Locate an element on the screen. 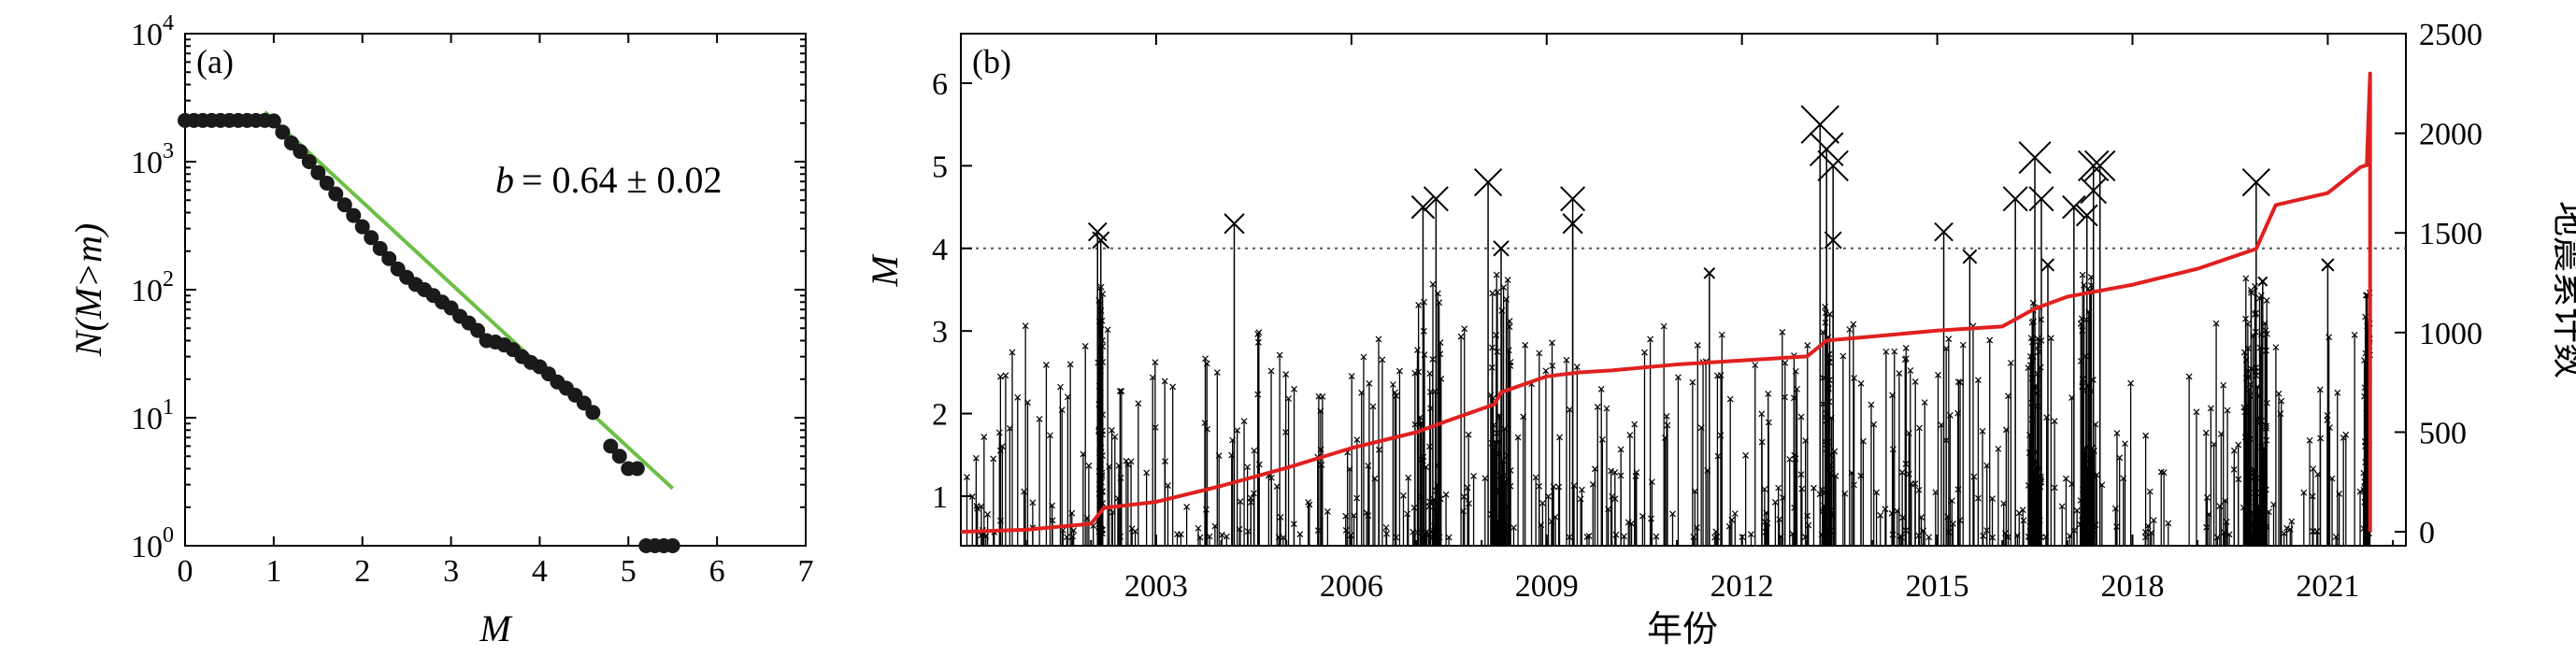 The width and height of the screenshot is (2576, 656). y-tick-label: 2 is located at coordinates (940, 415).